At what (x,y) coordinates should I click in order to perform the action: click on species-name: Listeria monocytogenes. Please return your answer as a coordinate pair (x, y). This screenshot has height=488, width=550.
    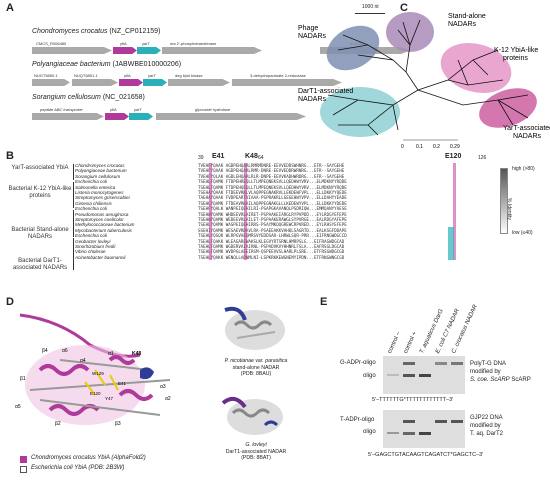
    Looking at the image, I should click on (99, 192).